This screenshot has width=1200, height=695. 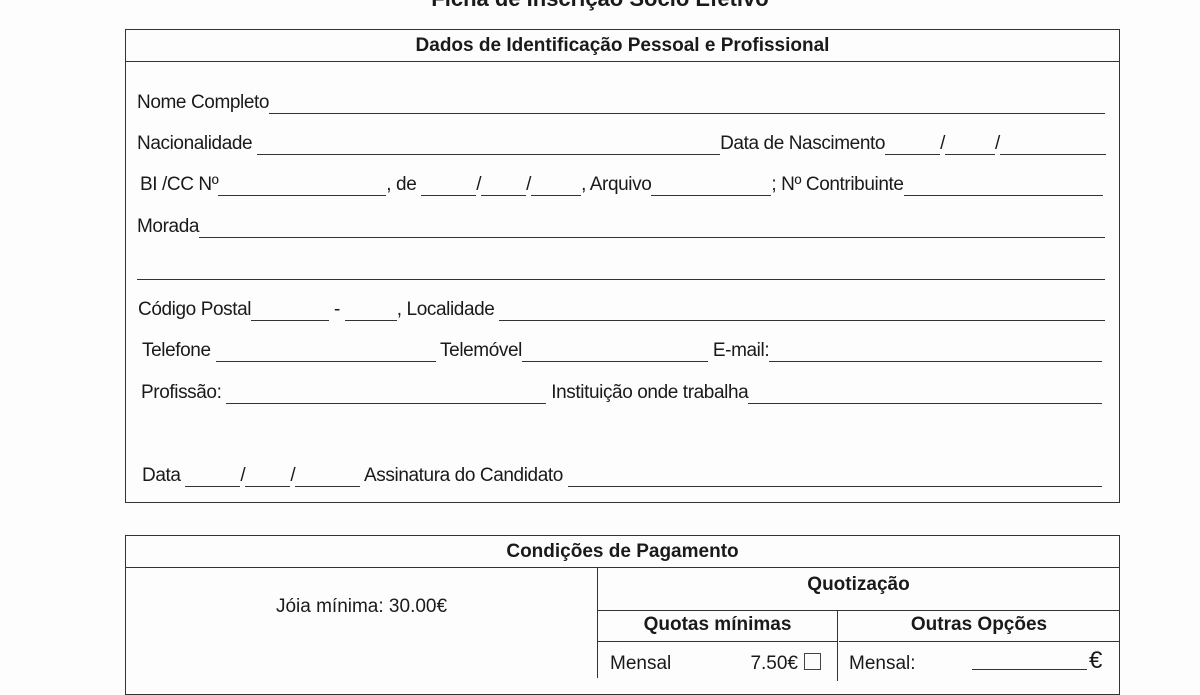 I want to click on row-nome: Nome Completo, so click(x=621, y=102).